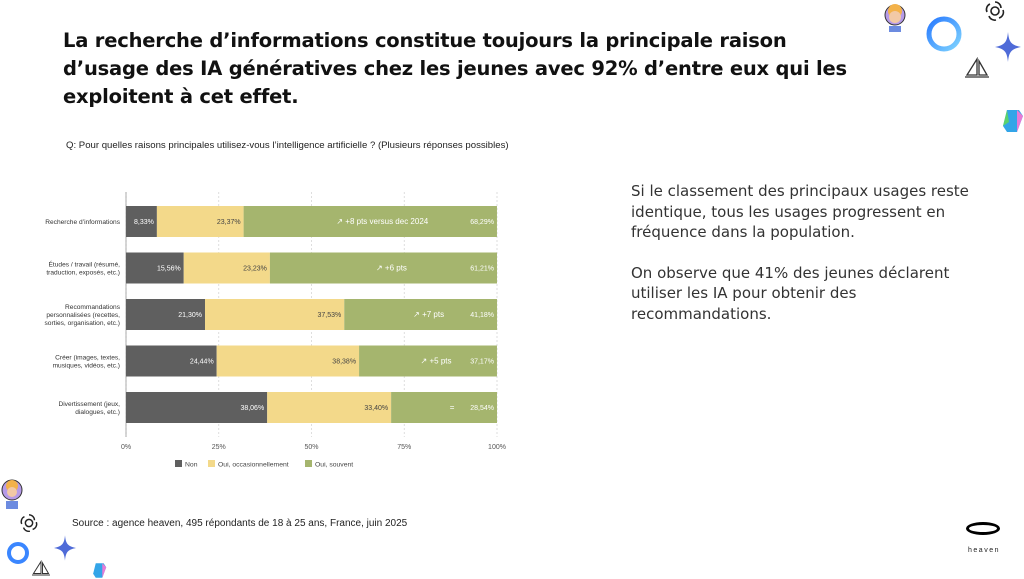 The height and width of the screenshot is (579, 1024). I want to click on legend-label: Oui, souvent, so click(334, 465).